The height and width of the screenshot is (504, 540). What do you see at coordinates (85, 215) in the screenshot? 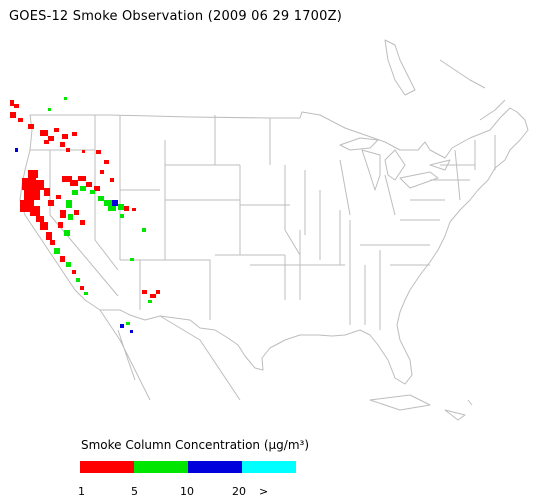
I see `smoke-pixels` at bounding box center [85, 215].